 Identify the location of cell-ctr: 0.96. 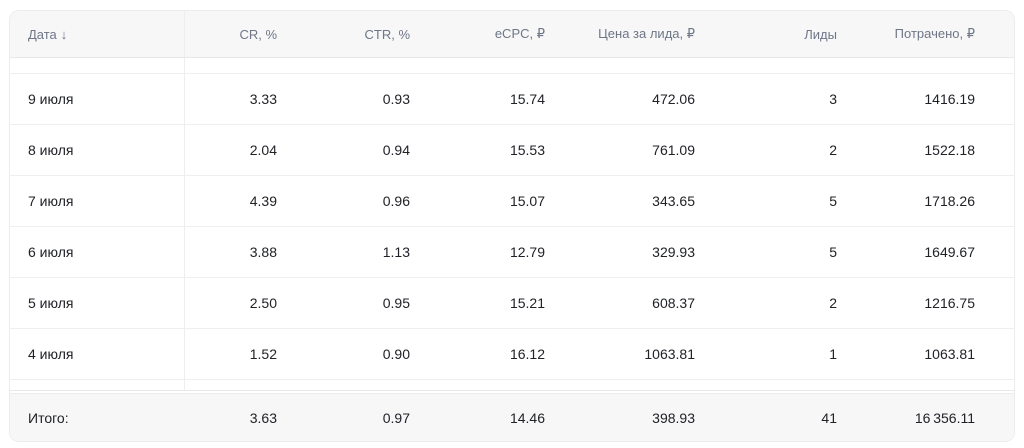
(396, 201).